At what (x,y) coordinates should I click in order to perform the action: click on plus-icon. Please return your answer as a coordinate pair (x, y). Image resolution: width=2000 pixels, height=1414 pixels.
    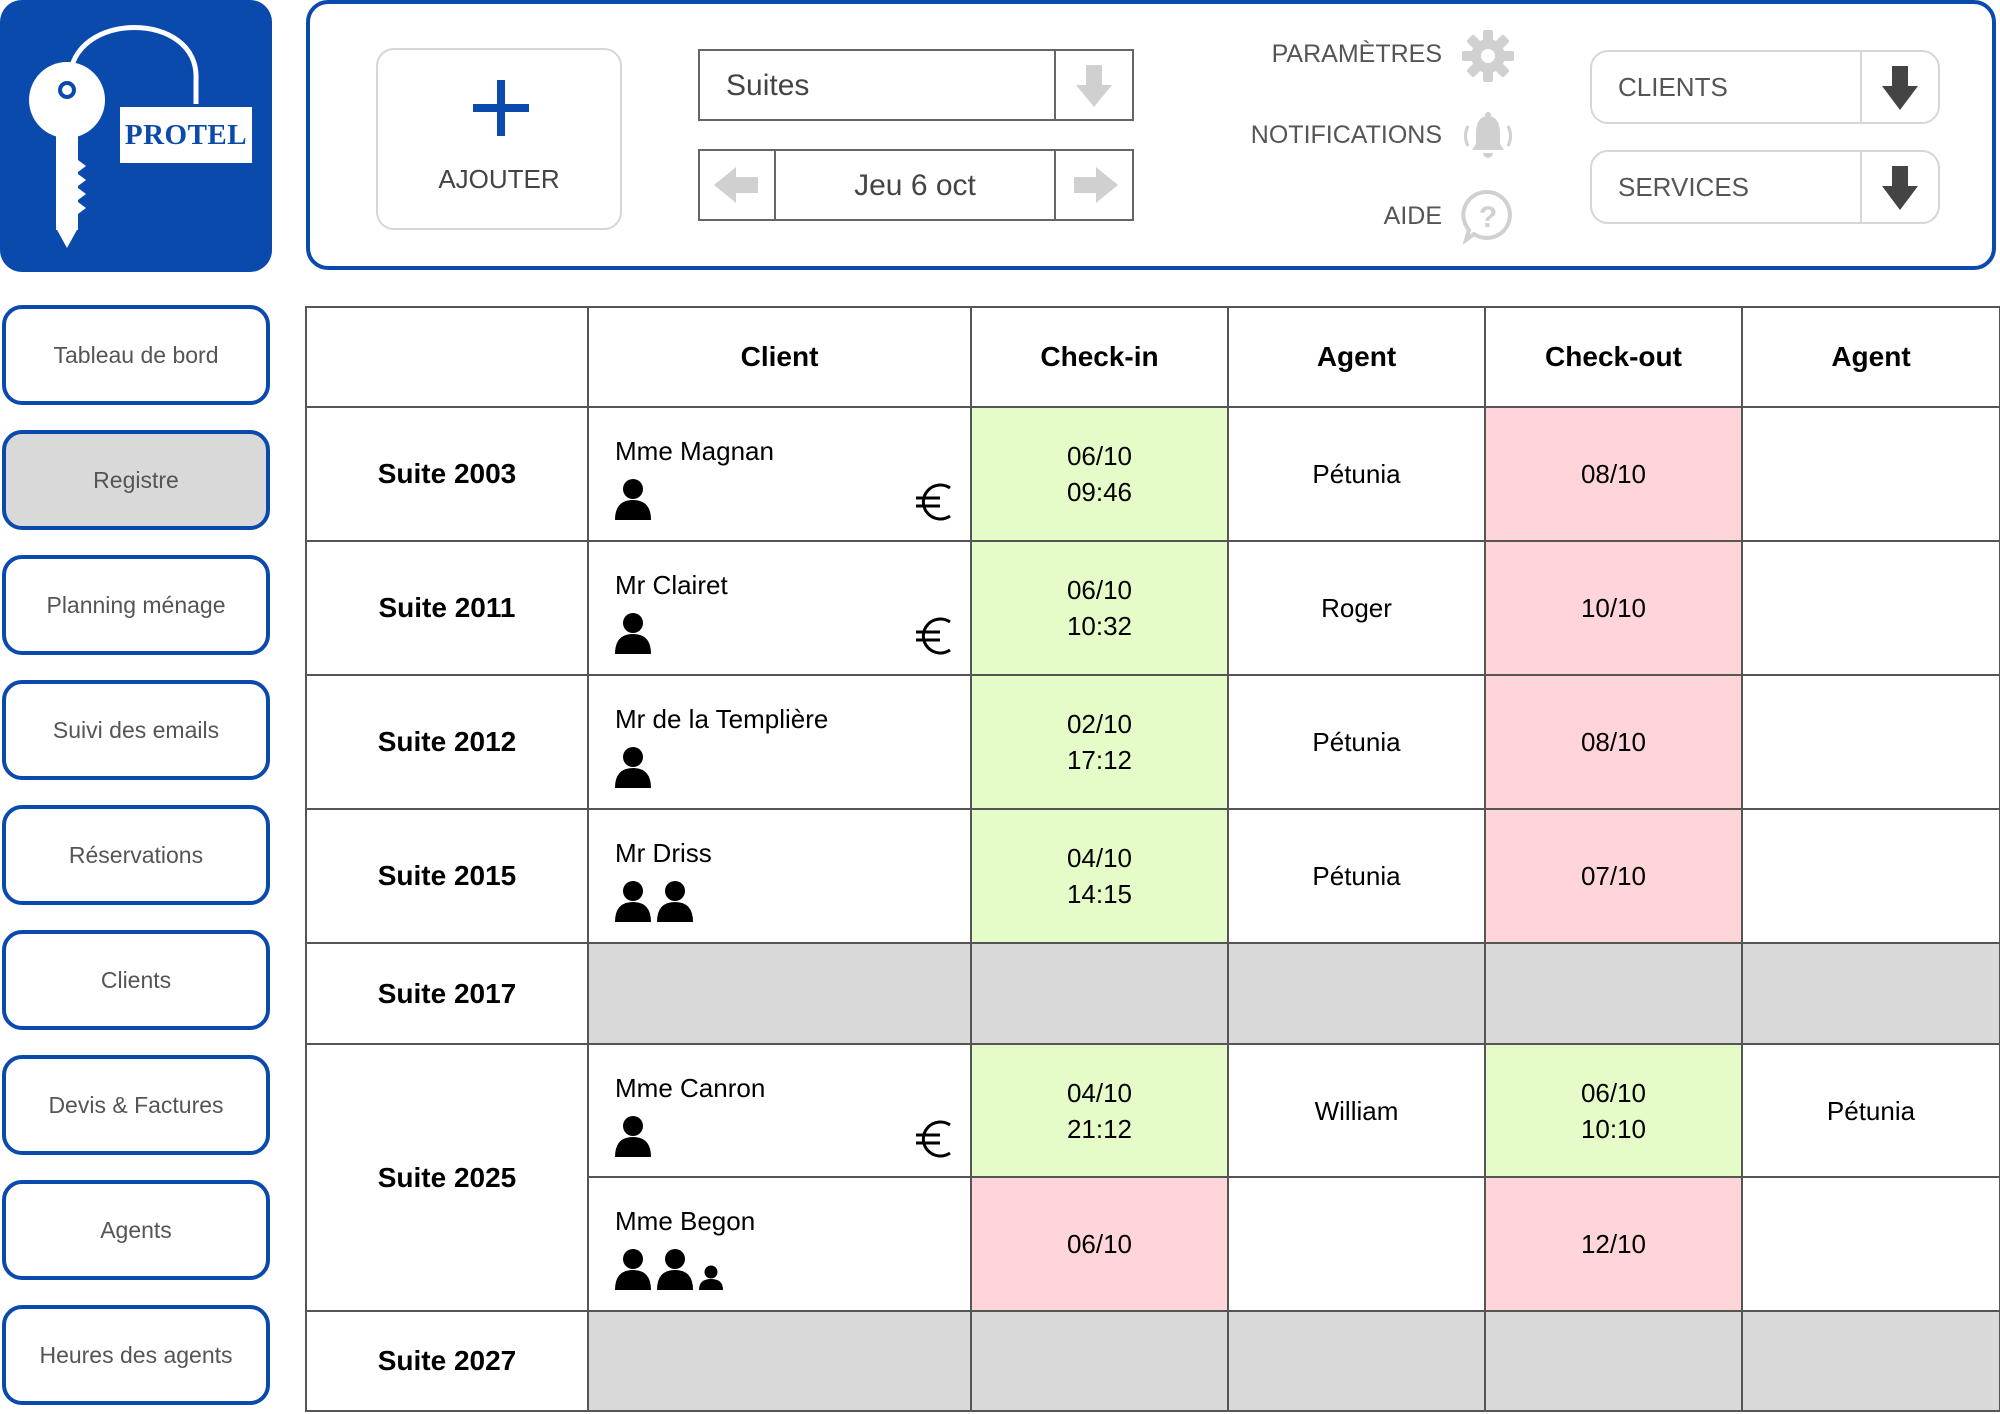
    Looking at the image, I should click on (501, 108).